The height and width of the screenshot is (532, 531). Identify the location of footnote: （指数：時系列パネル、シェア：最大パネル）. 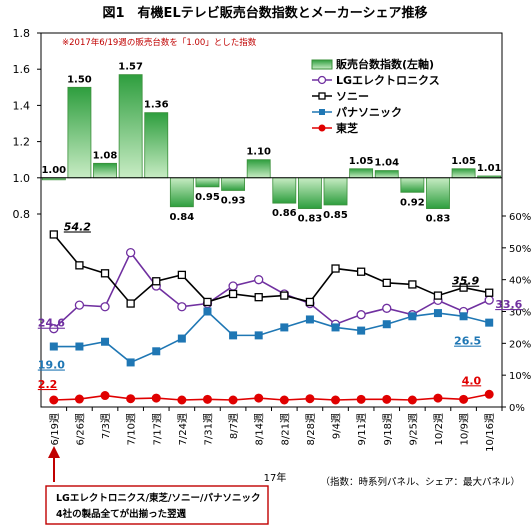
(420, 482).